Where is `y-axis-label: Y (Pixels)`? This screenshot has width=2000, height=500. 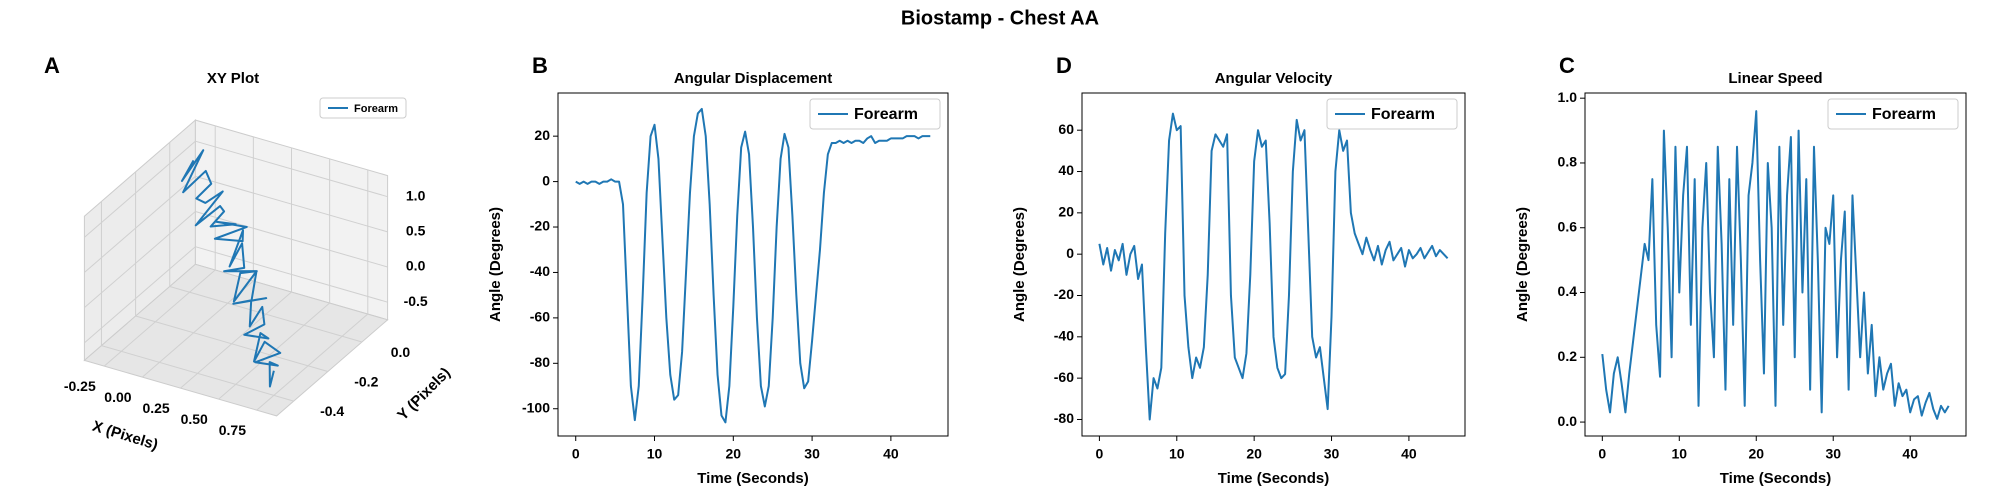
y-axis-label: Y (Pixels) is located at coordinates (424, 394).